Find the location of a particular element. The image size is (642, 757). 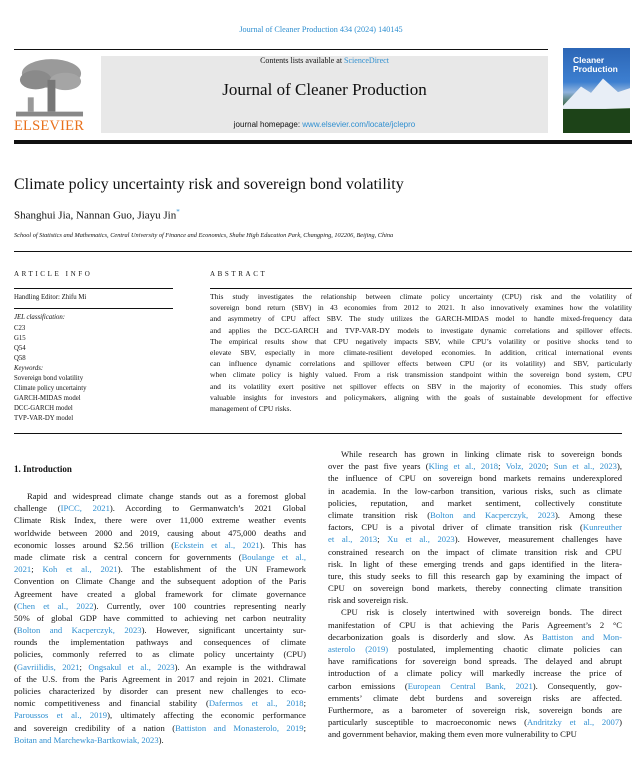

title-rule is located at coordinates (323, 251).